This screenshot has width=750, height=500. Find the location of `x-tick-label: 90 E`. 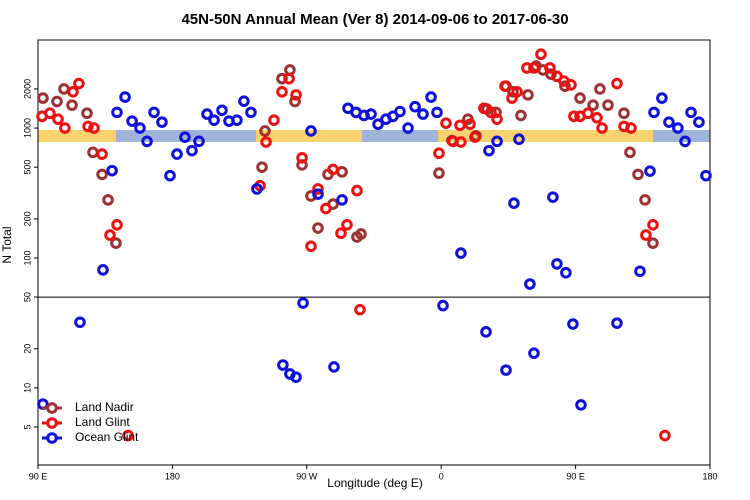

x-tick-label: 90 E is located at coordinates (575, 476).